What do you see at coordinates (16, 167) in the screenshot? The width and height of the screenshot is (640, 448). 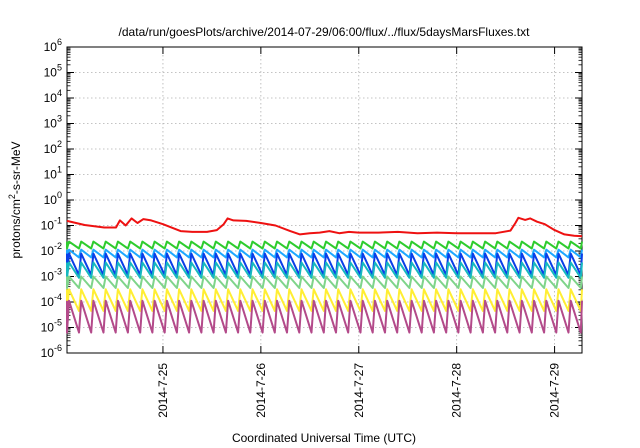 I see `y-axis-label-suffix: -s-sr-MeV` at bounding box center [16, 167].